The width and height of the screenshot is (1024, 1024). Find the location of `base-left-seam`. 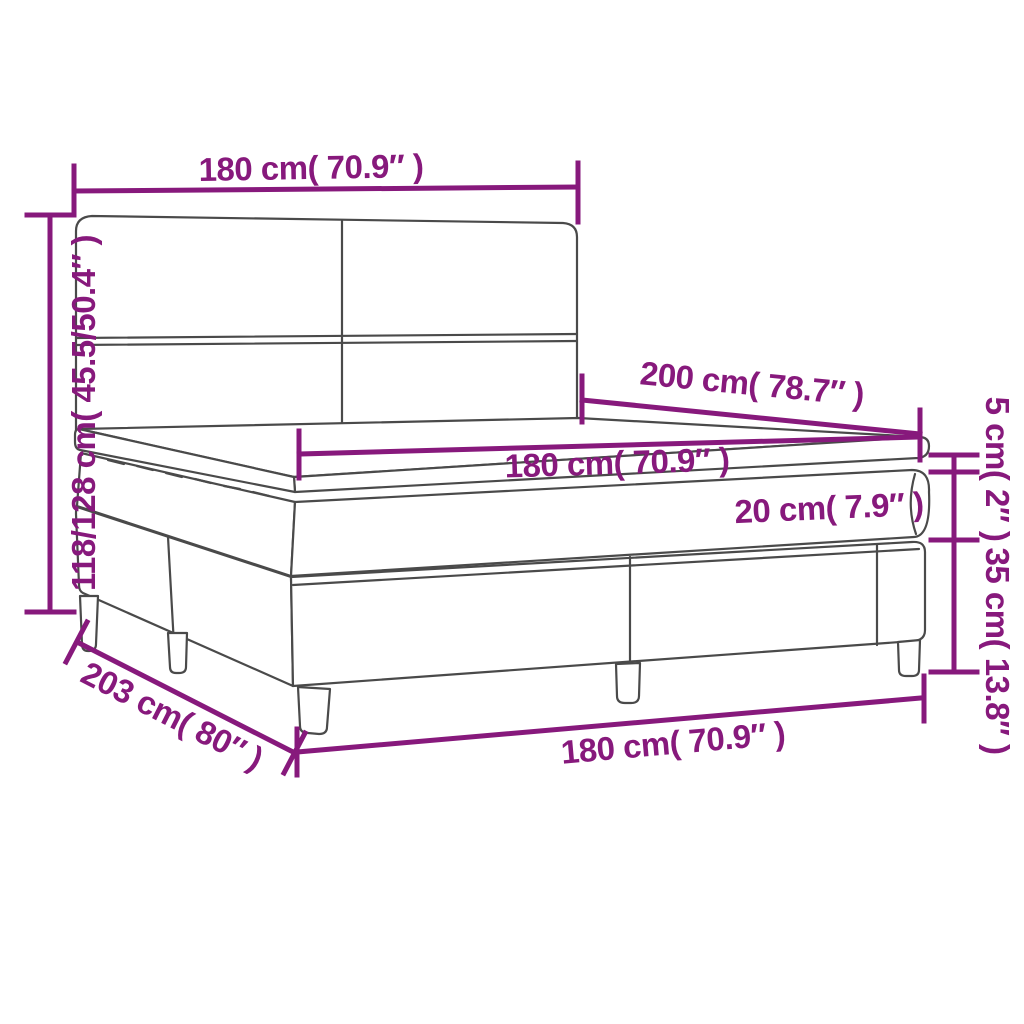

base-left-seam is located at coordinates (171, 591).